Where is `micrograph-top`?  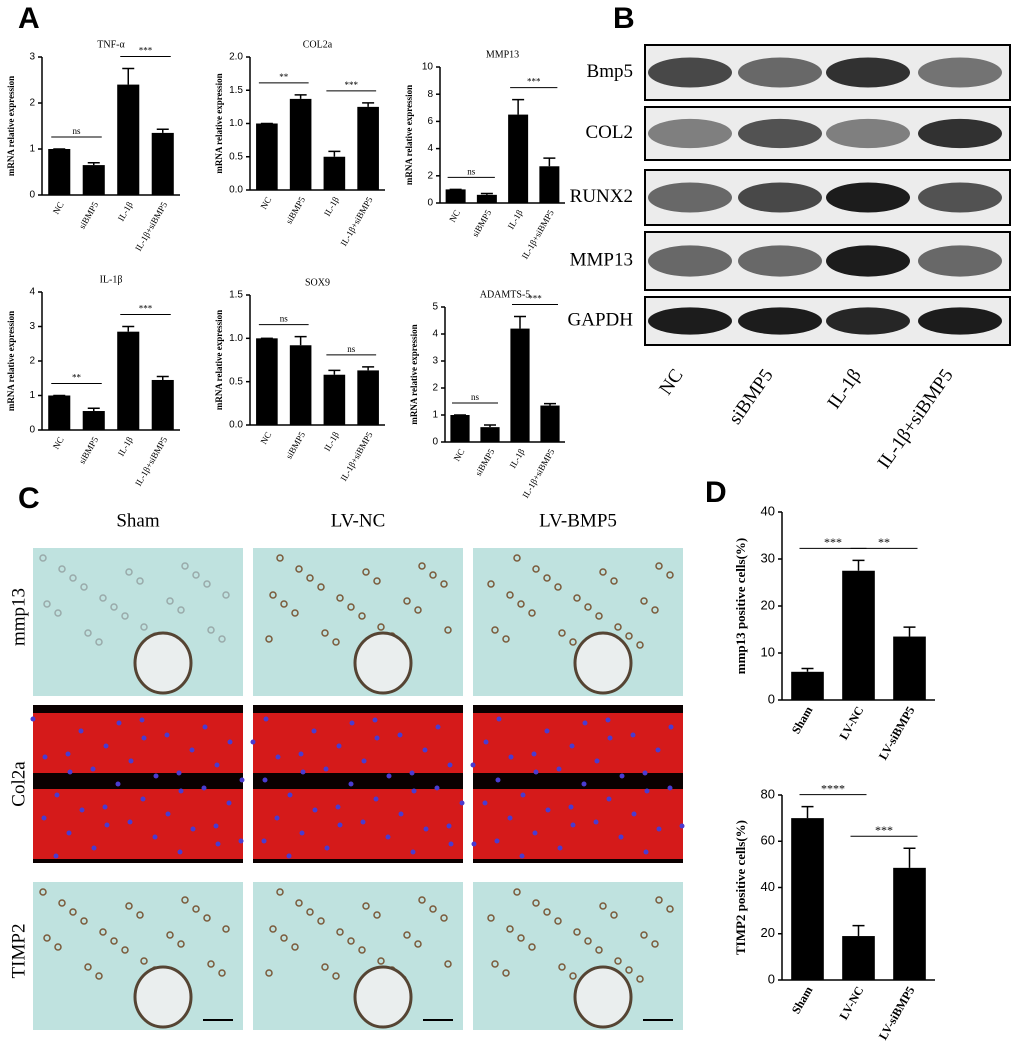 micrograph-top is located at coordinates (358, 877).